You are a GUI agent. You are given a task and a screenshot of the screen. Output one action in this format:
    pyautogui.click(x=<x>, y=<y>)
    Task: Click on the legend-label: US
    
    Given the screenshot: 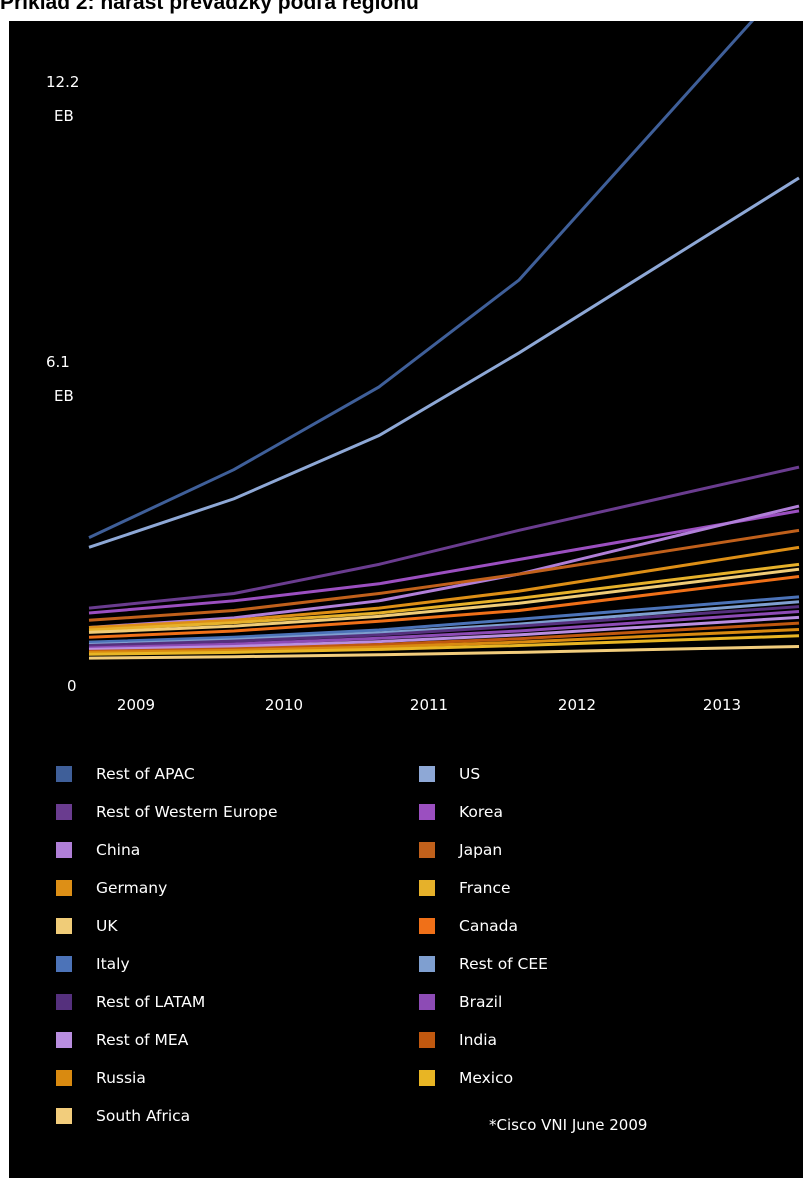 What is the action you would take?
    pyautogui.click(x=470, y=774)
    